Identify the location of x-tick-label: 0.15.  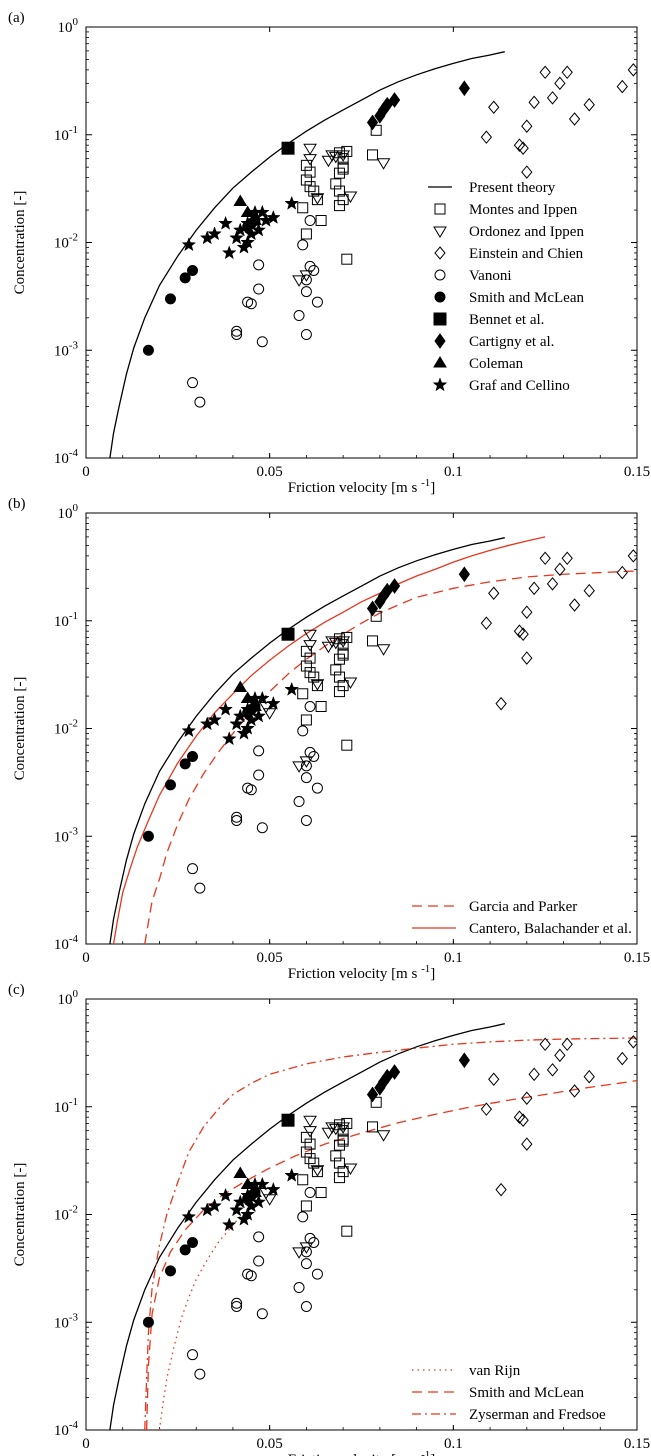
(637, 1444).